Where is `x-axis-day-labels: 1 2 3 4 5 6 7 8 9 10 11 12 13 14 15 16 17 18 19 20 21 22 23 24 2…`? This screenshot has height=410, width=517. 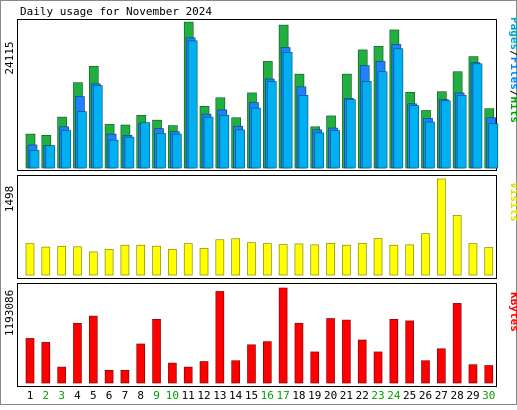 x-axis-day-labels: 1 2 3 4 5 6 7 8 9 10 11 12 13 14 15 16 17 18 19 20 21 22 23 24 2… is located at coordinates (261, 395).